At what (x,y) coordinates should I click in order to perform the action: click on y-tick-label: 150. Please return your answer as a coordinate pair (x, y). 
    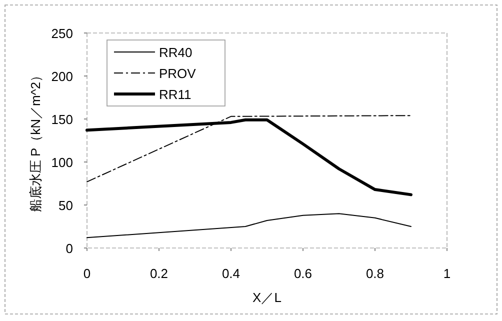
    Looking at the image, I should click on (62, 119).